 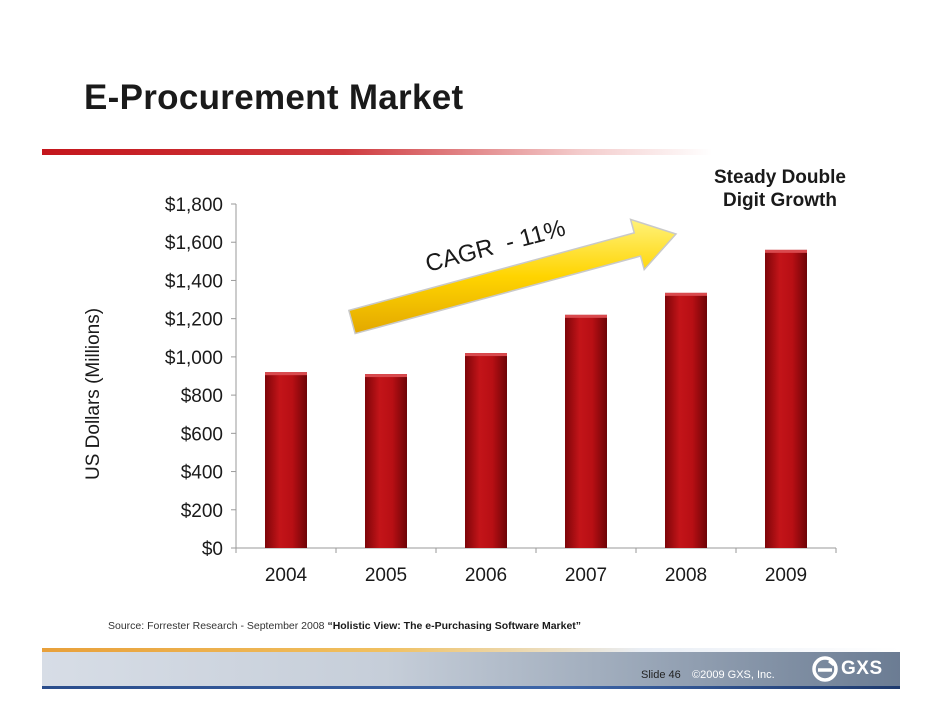 I want to click on y-tick-label: $600, so click(x=202, y=434).